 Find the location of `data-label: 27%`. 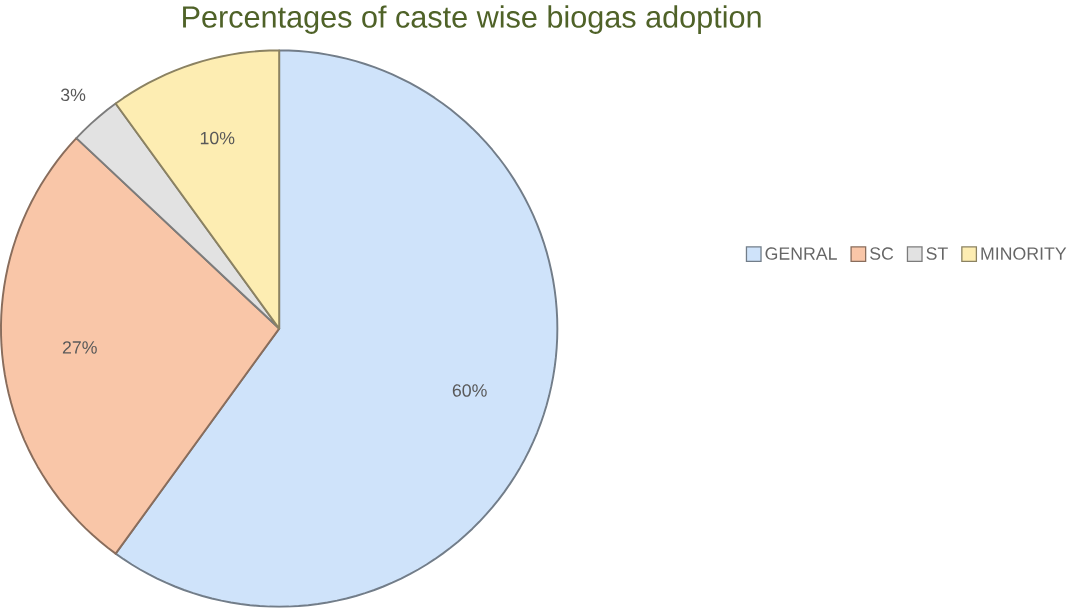

data-label: 27% is located at coordinates (79, 347).